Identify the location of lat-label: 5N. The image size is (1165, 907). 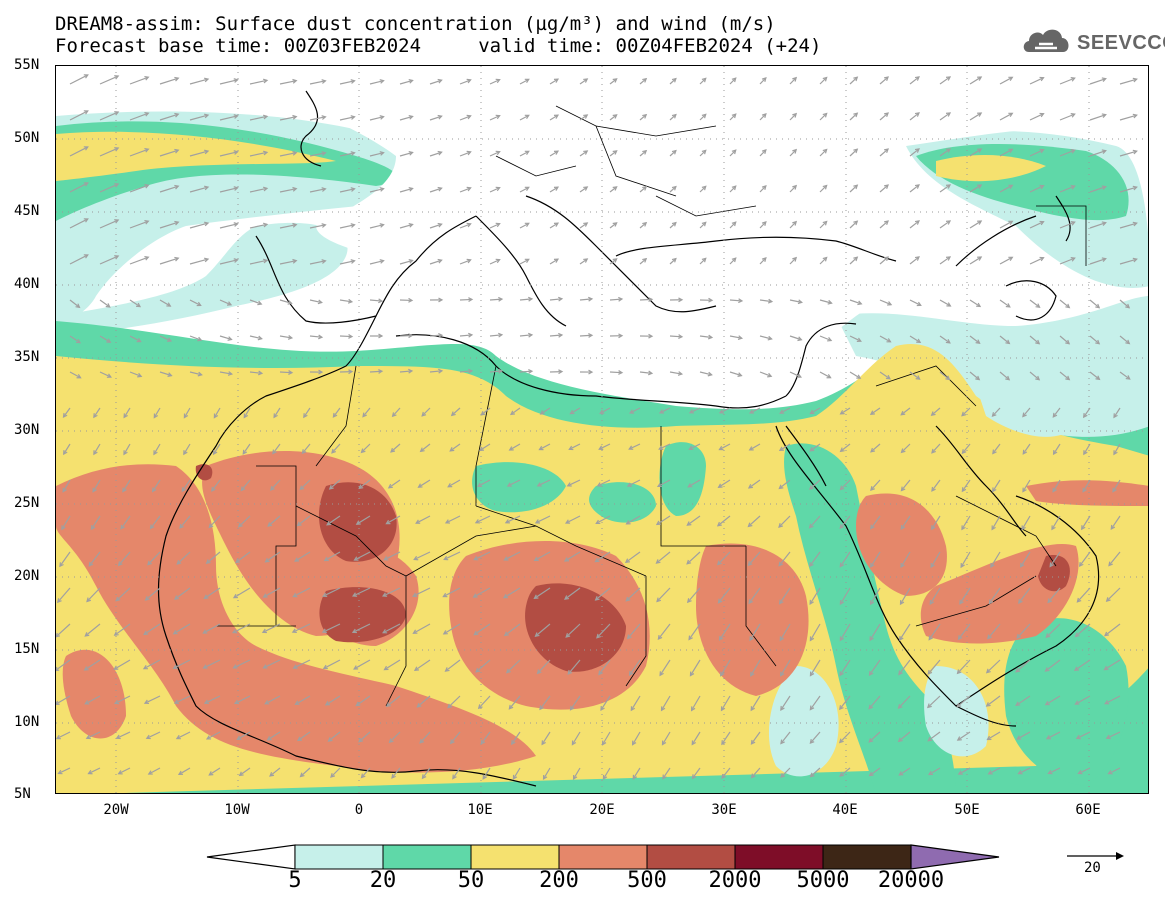
(22, 794).